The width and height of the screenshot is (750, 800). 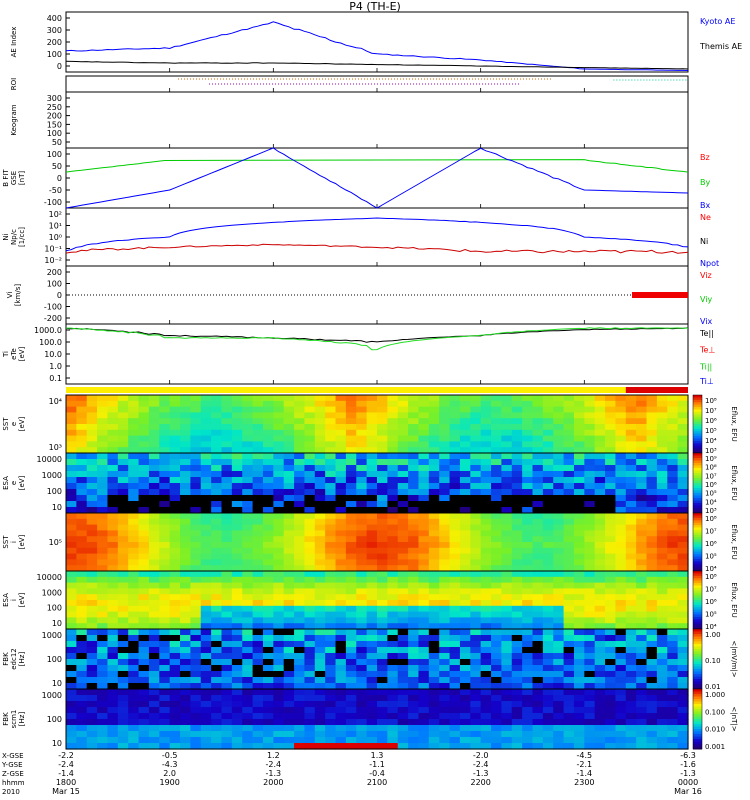 I want to click on colorbar-tick-label: 10³, so click(x=711, y=451).